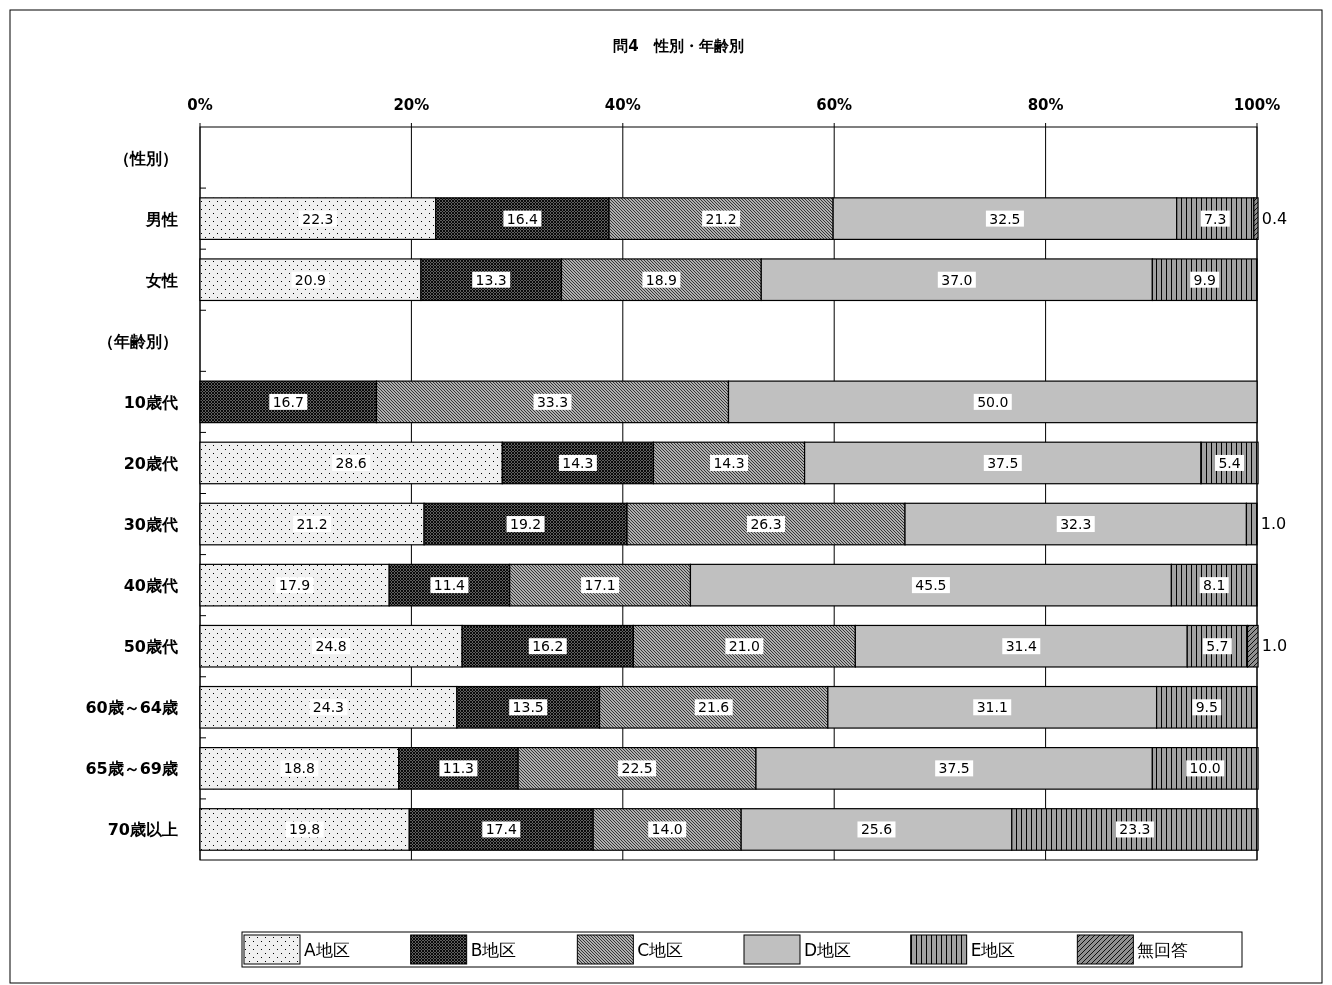 The height and width of the screenshot is (985, 1332). What do you see at coordinates (1257, 105) in the screenshot?
I see `x-tick-label: 100%` at bounding box center [1257, 105].